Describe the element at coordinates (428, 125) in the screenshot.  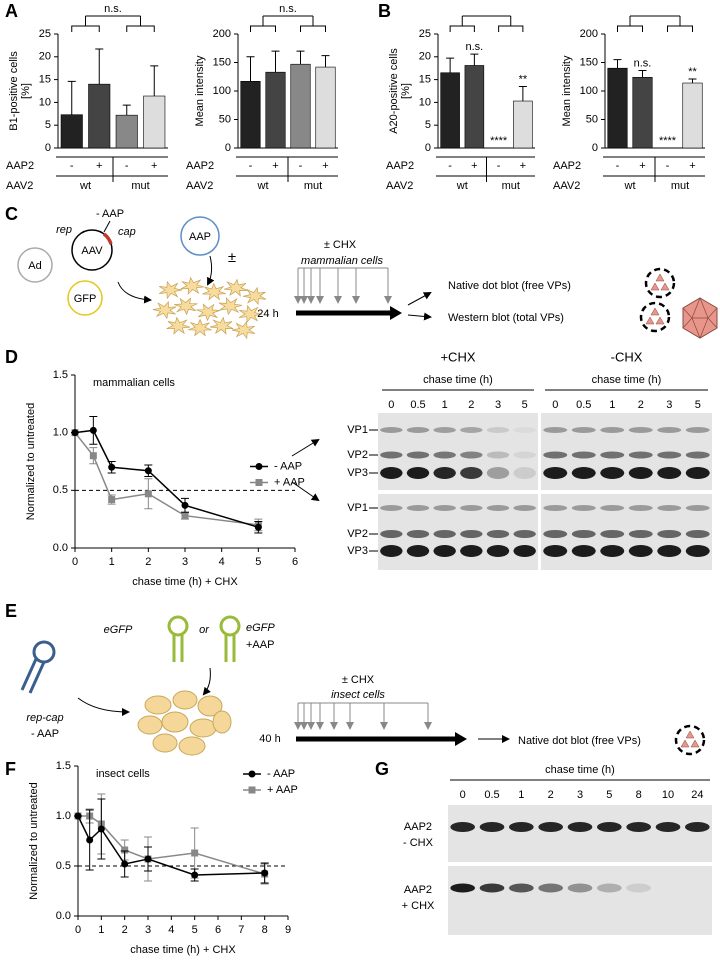
I see `y-tick-label: 5` at that location.